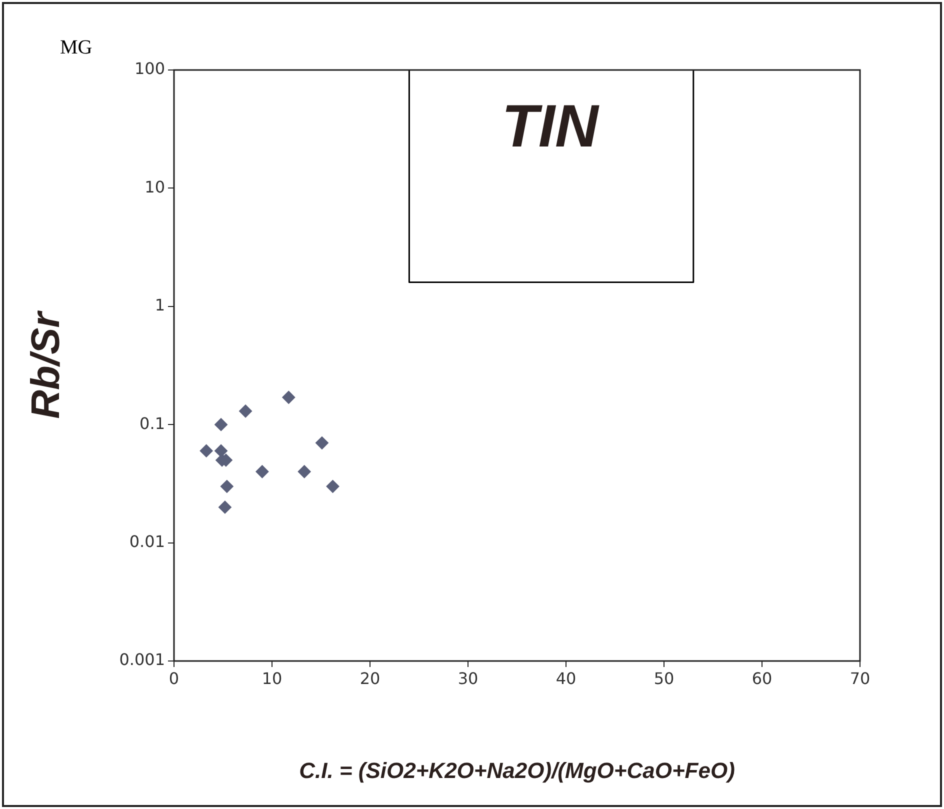 Image resolution: width=944 pixels, height=809 pixels. What do you see at coordinates (154, 186) in the screenshot?
I see `y-tick-label: 10` at bounding box center [154, 186].